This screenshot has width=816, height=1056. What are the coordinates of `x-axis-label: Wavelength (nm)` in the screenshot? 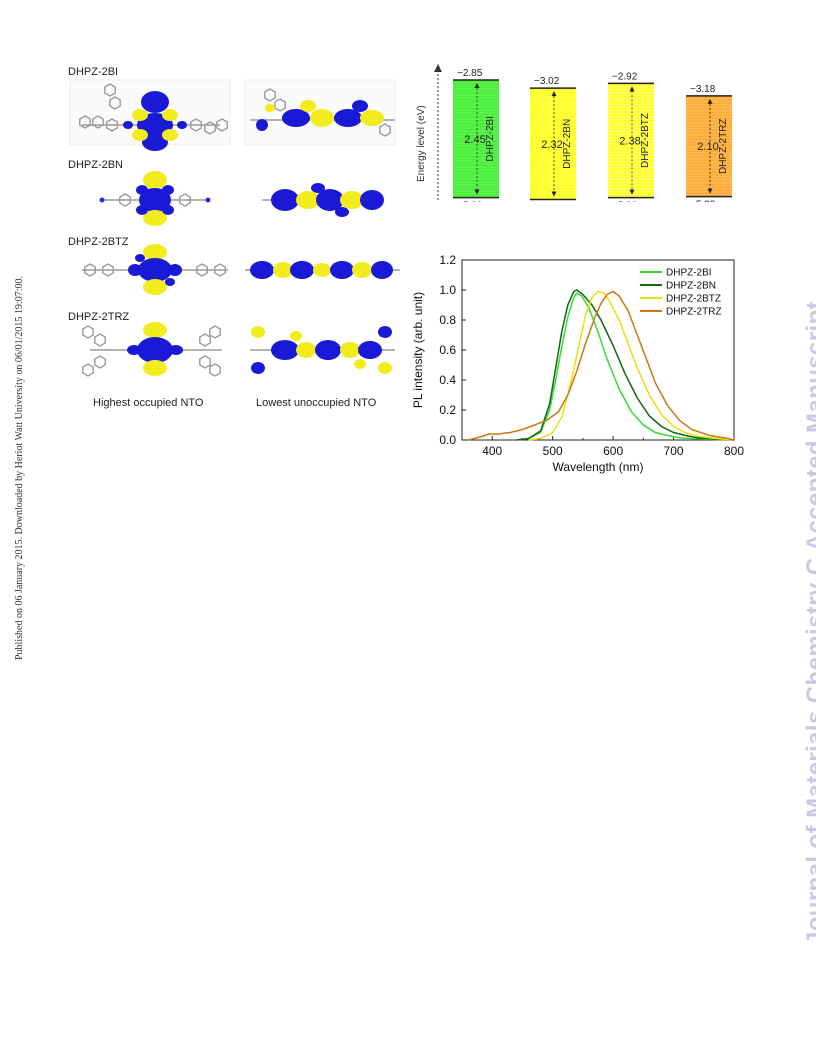 It's located at (598, 467).